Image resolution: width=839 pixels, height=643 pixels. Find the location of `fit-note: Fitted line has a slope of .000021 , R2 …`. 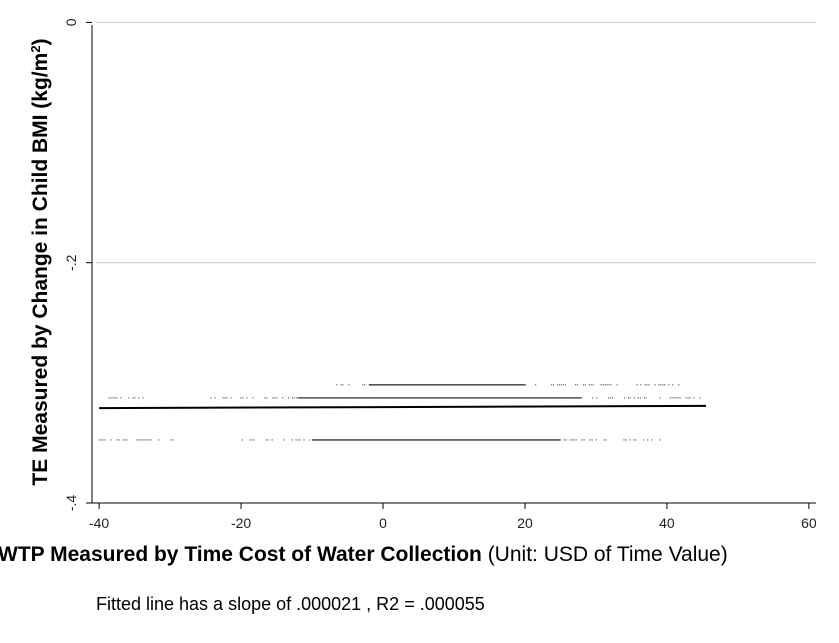

fit-note: Fitted line has a slope of .000021 , R2 … is located at coordinates (290, 604).